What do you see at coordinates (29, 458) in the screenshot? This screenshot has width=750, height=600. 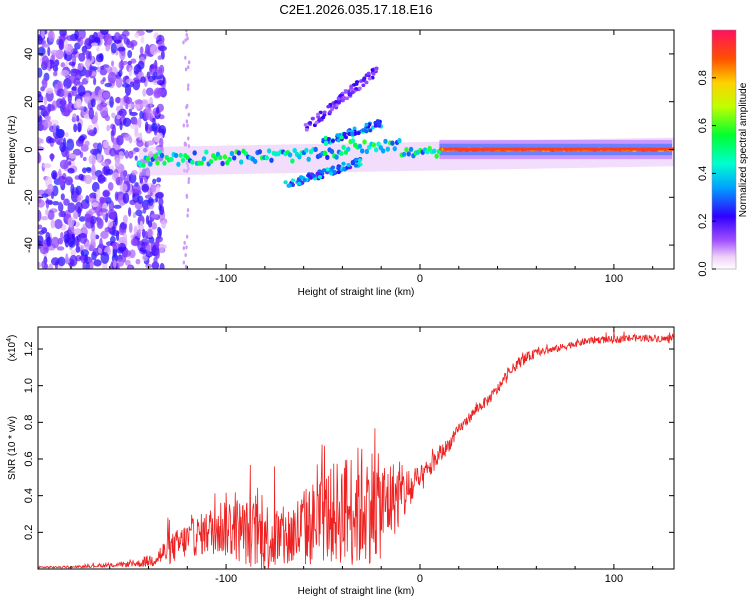 I see `snr-ytick-label: 0.6` at bounding box center [29, 458].